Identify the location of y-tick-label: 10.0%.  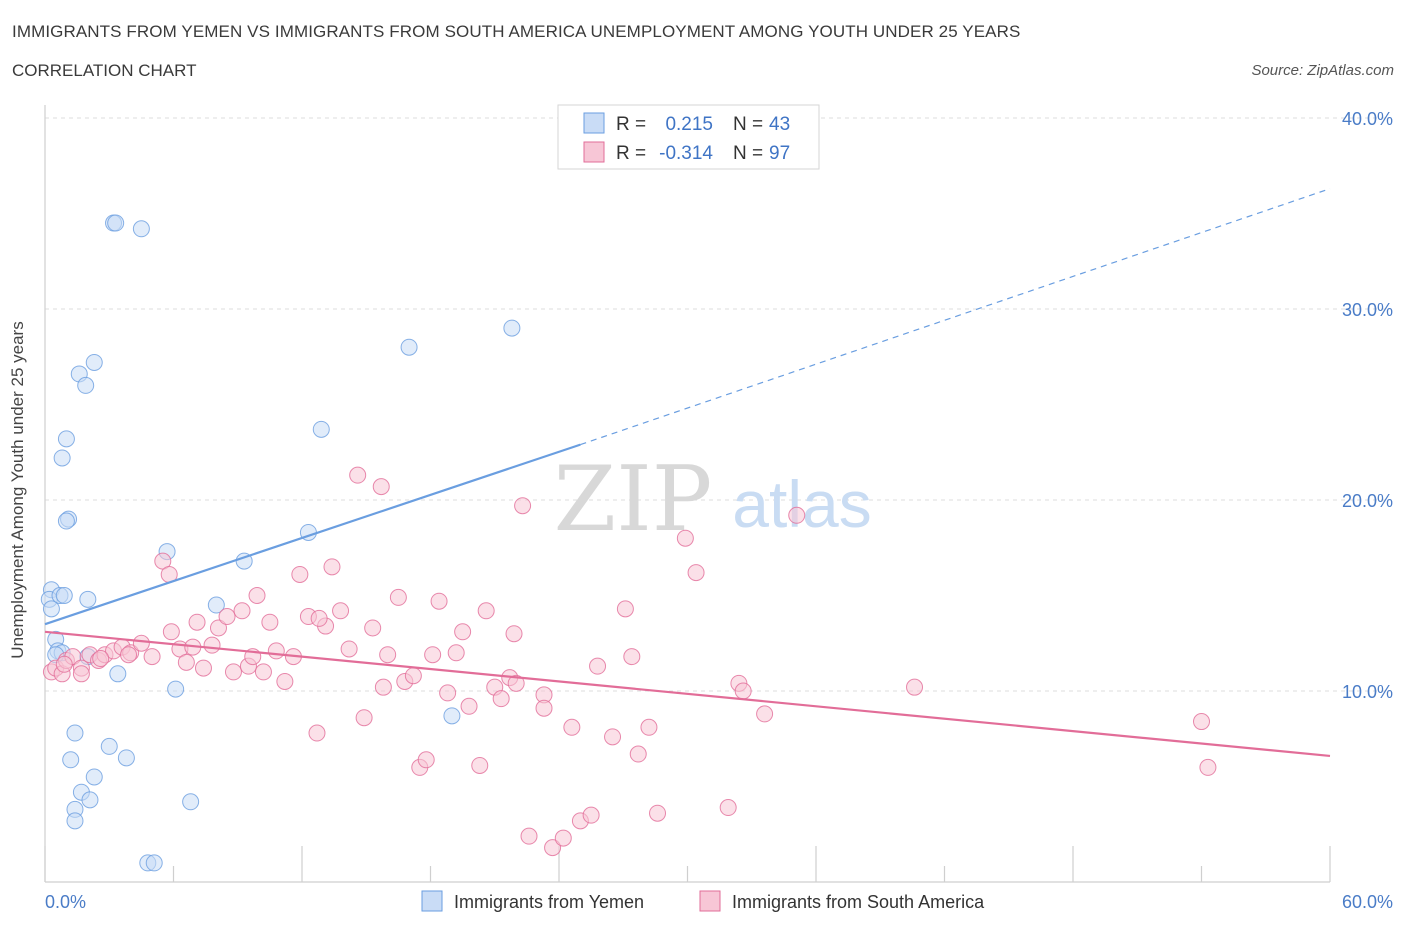
(1367, 692).